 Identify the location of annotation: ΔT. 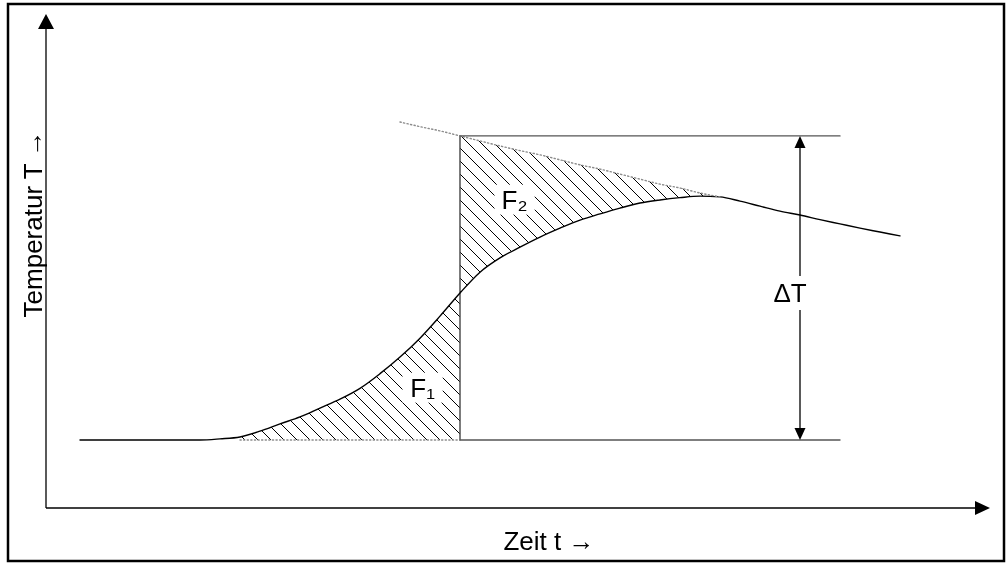
(790, 292).